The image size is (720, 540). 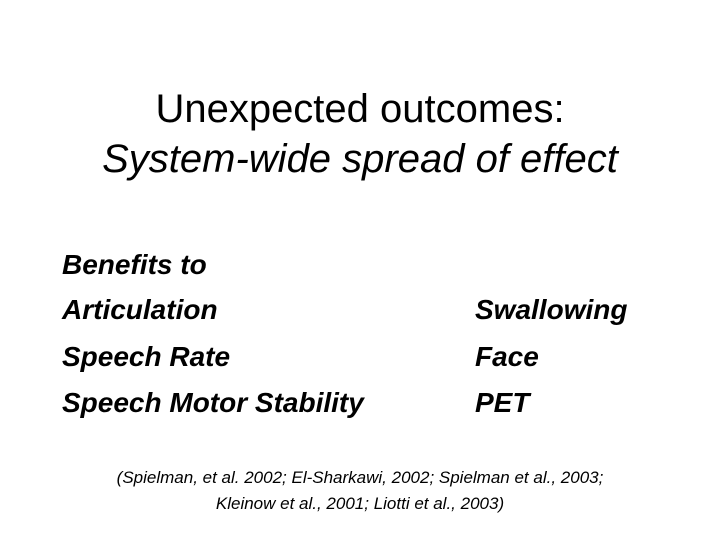 I want to click on slide-subtitle: System-wide spread of effect, so click(x=360, y=159).